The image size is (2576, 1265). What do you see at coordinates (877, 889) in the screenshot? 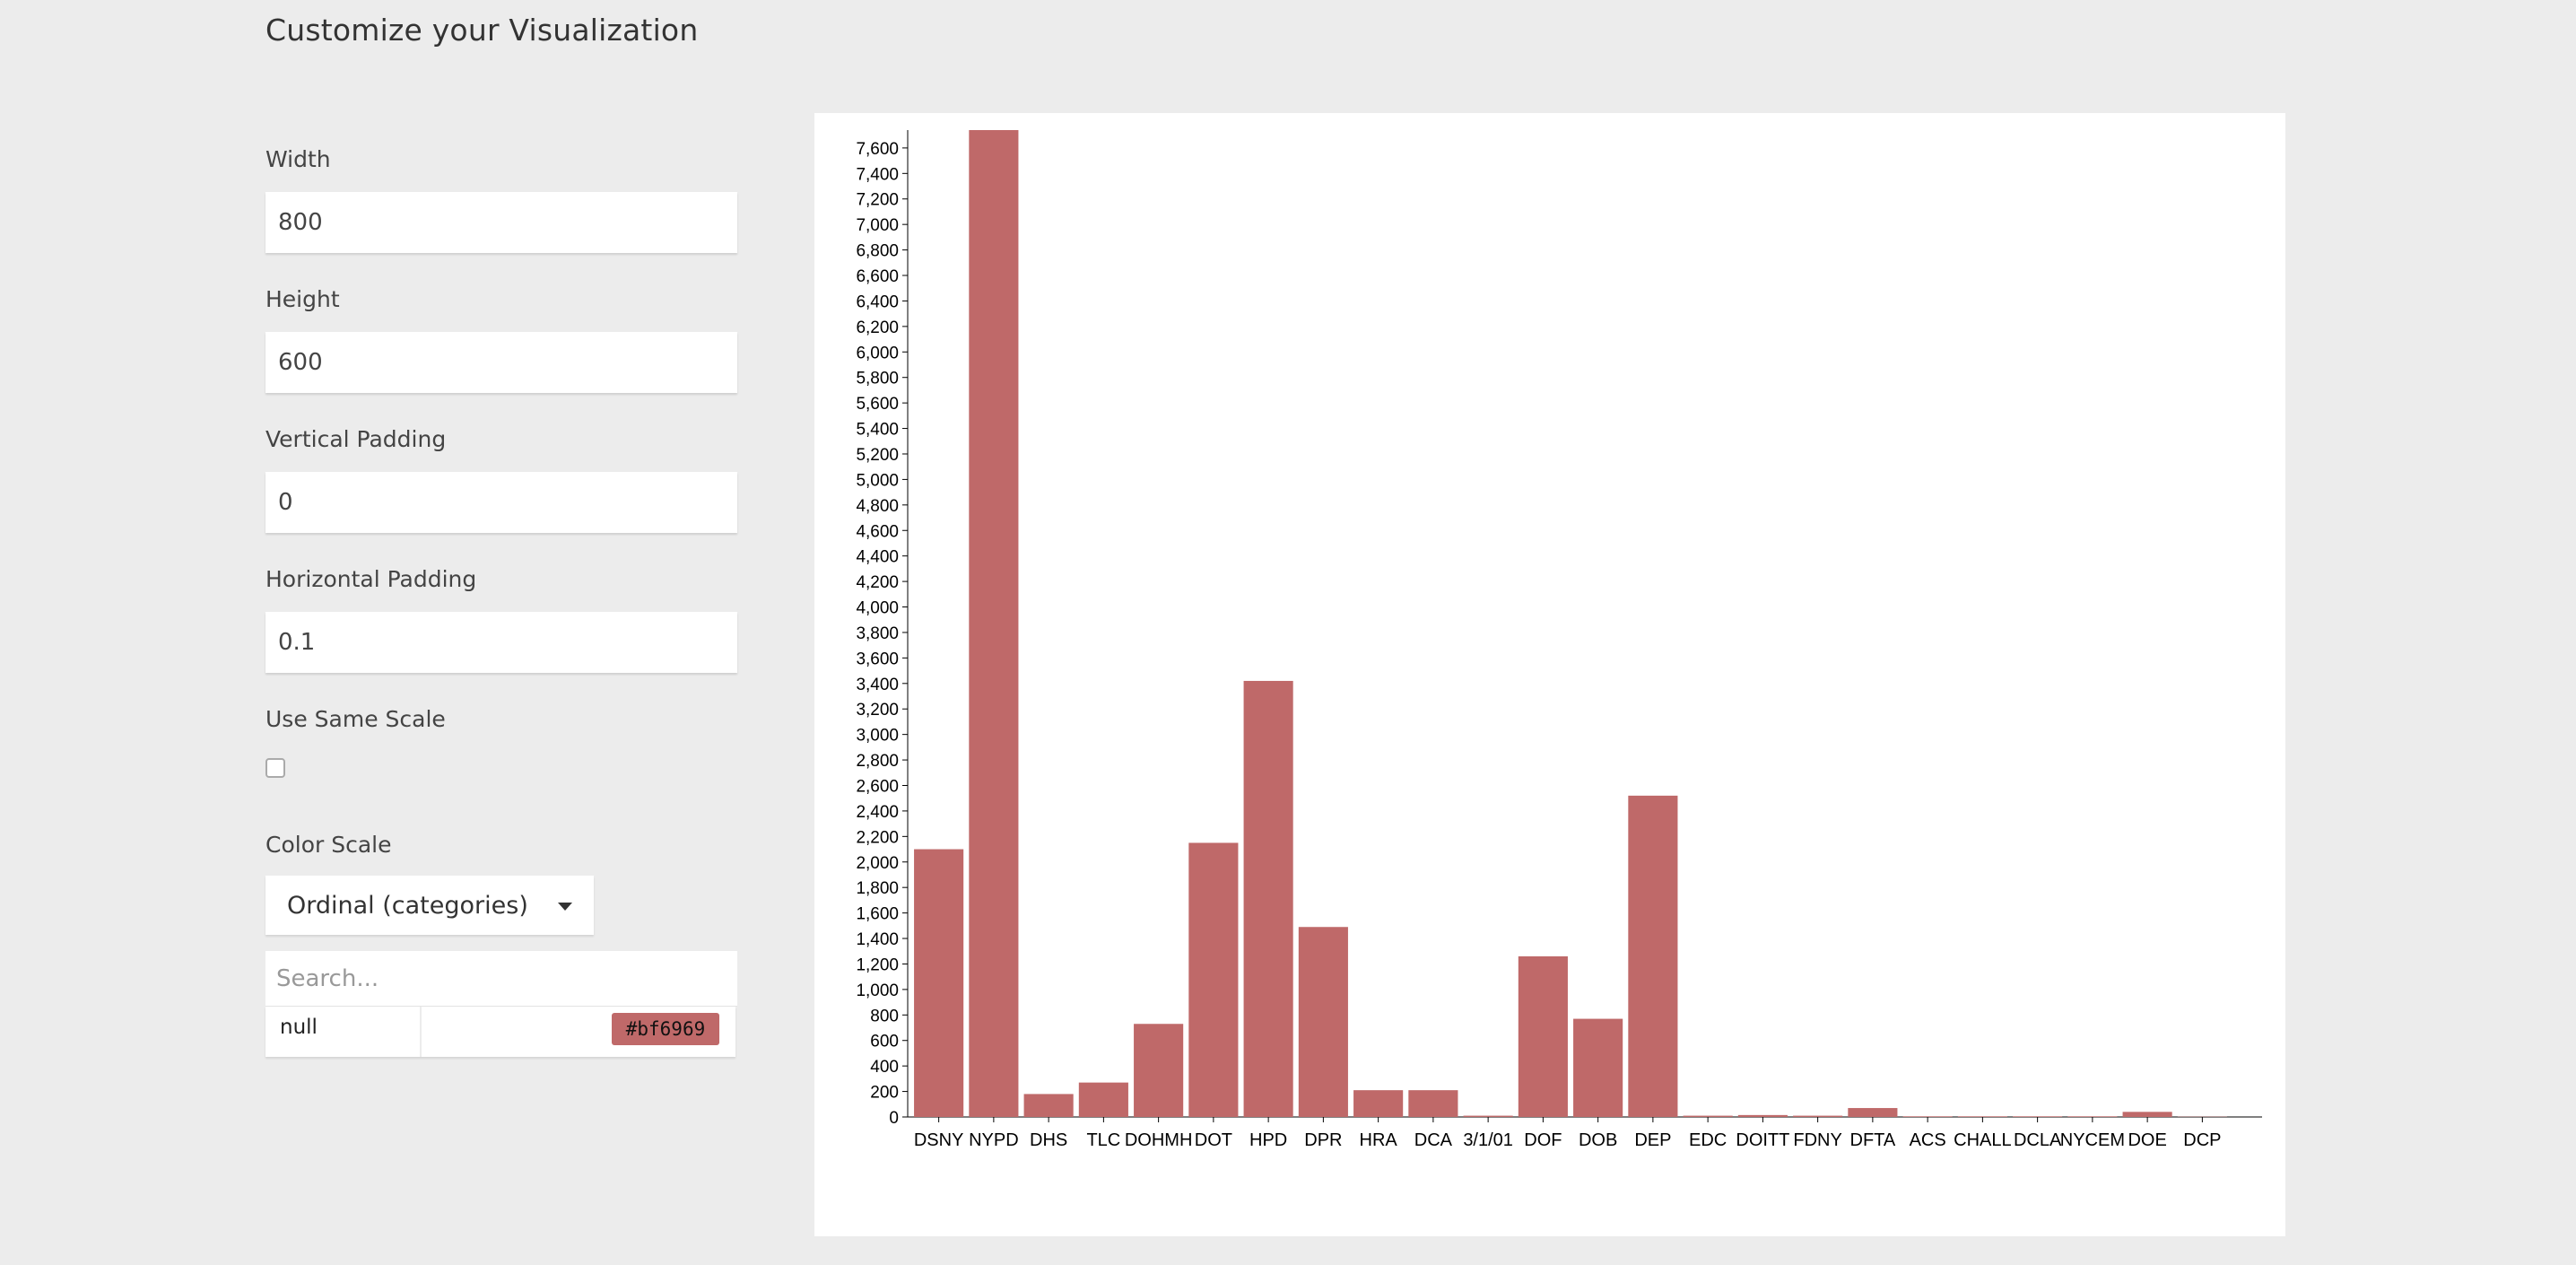
I see `y-tick-label: 1,800` at bounding box center [877, 889].